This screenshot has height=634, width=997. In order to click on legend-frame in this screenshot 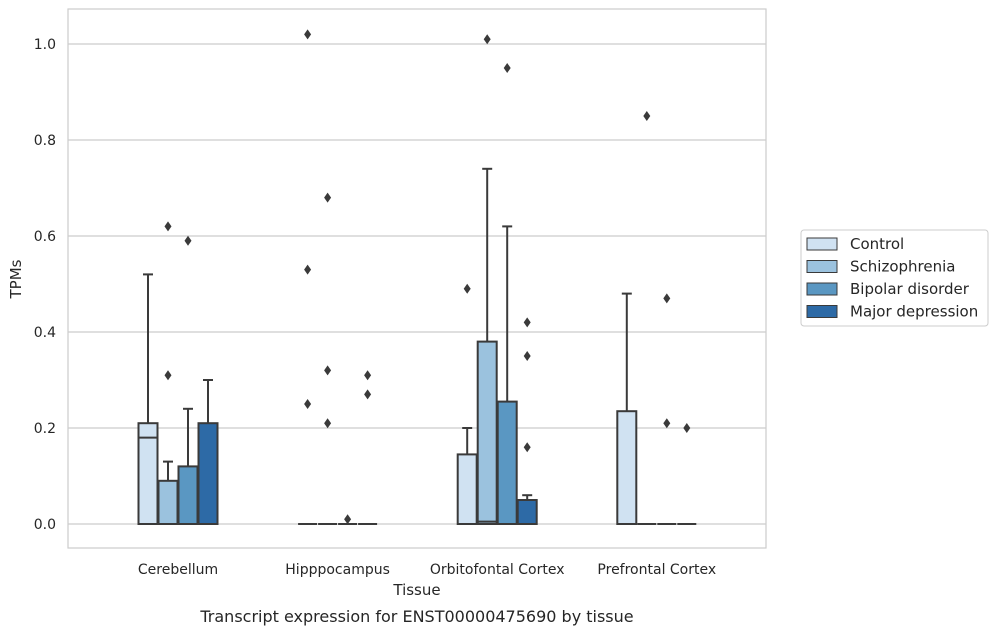, I will do `click(894, 278)`.